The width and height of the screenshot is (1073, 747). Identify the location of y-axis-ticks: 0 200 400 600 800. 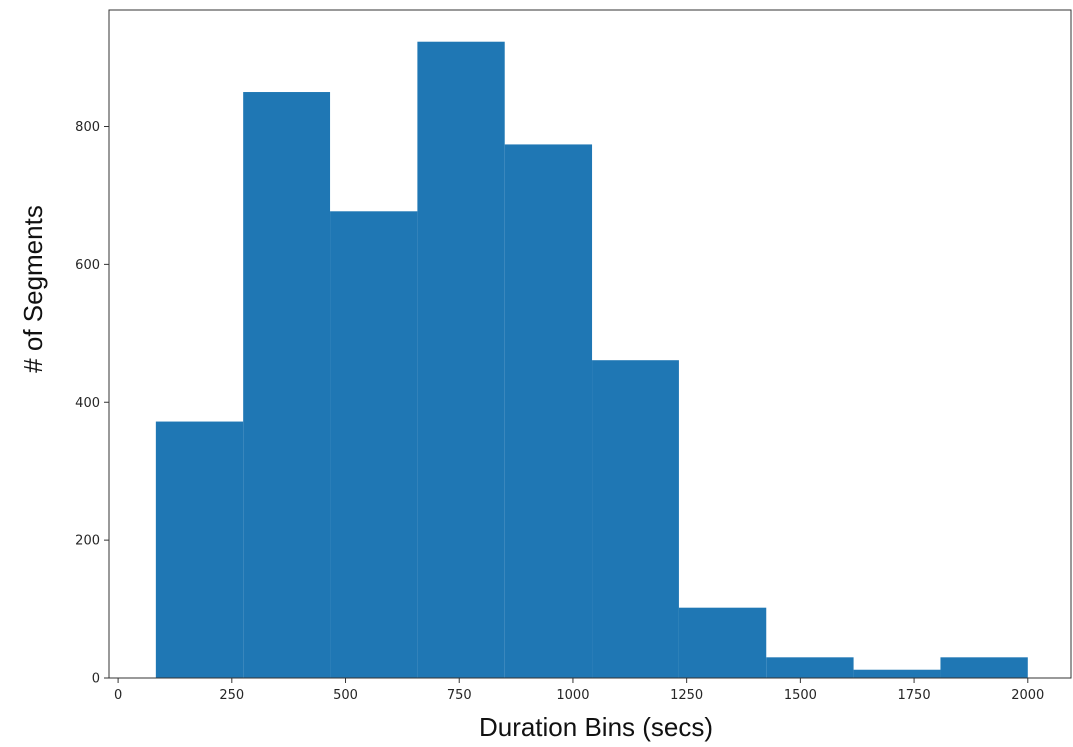
(92, 403).